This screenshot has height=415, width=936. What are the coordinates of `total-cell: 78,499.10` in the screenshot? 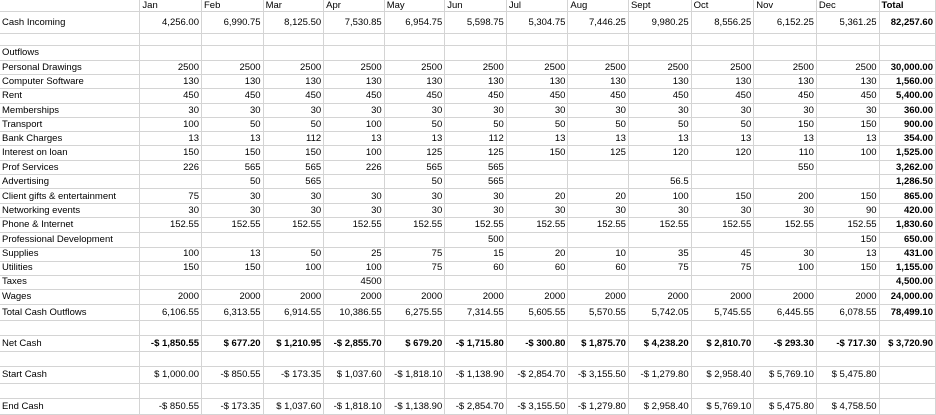 It's located at (907, 313).